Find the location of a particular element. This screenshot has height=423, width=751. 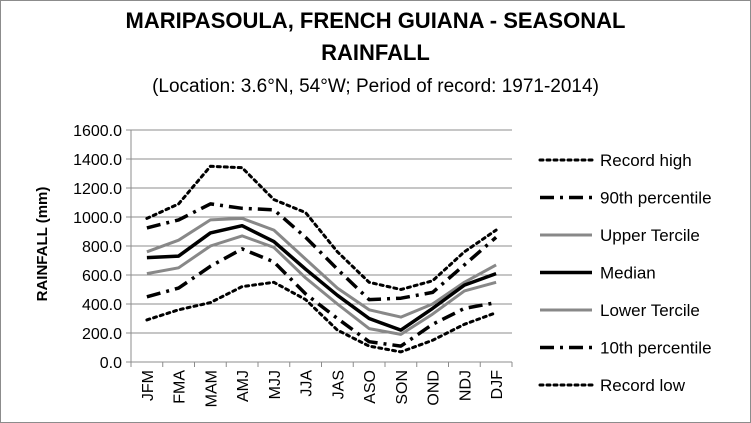

series-line-upper-tercile is located at coordinates (321, 267).